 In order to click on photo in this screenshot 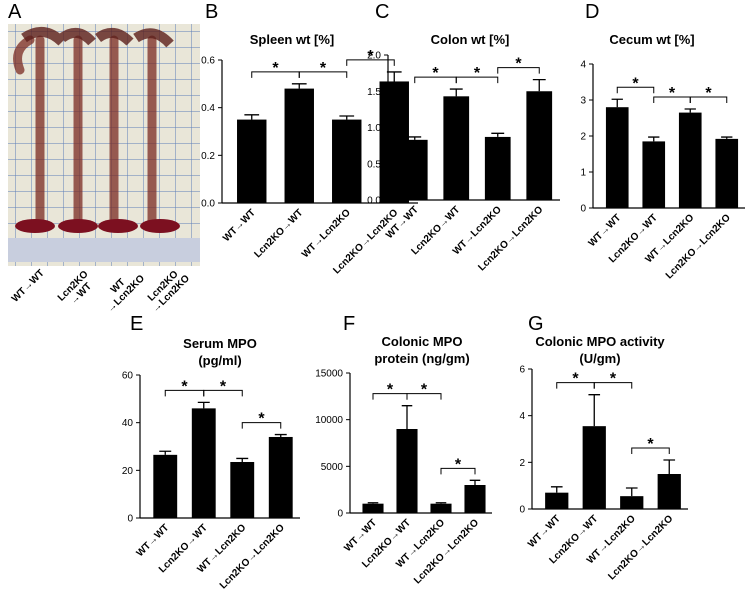, I will do `click(104, 145)`.